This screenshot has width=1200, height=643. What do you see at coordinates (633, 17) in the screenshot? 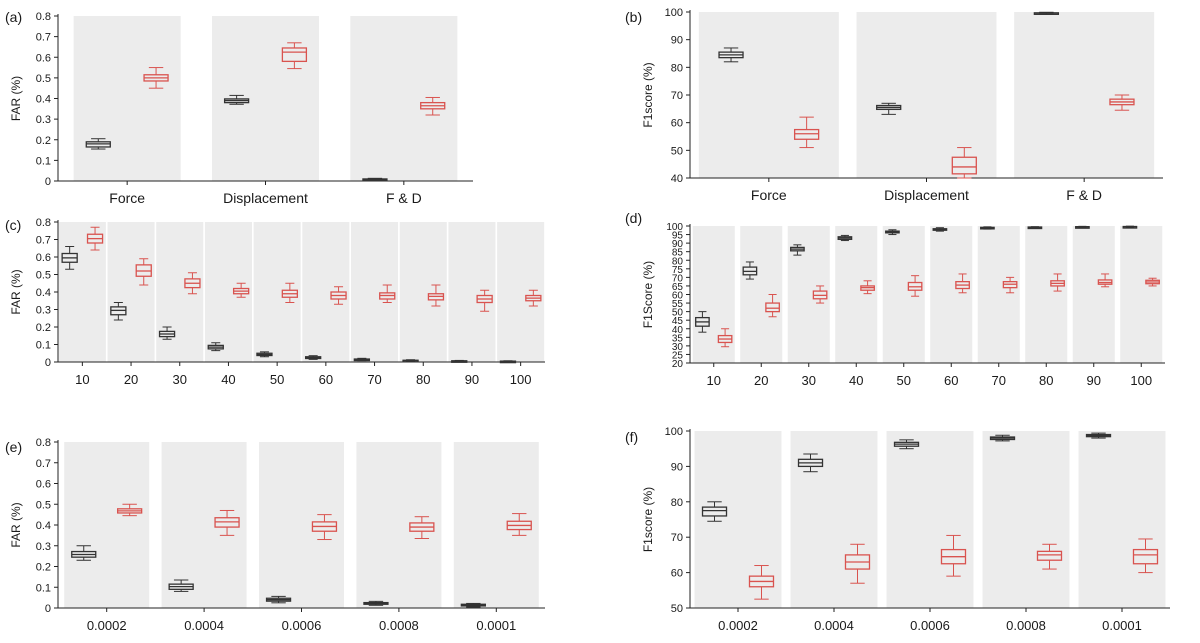
I see `panel-label: (b)` at bounding box center [633, 17].